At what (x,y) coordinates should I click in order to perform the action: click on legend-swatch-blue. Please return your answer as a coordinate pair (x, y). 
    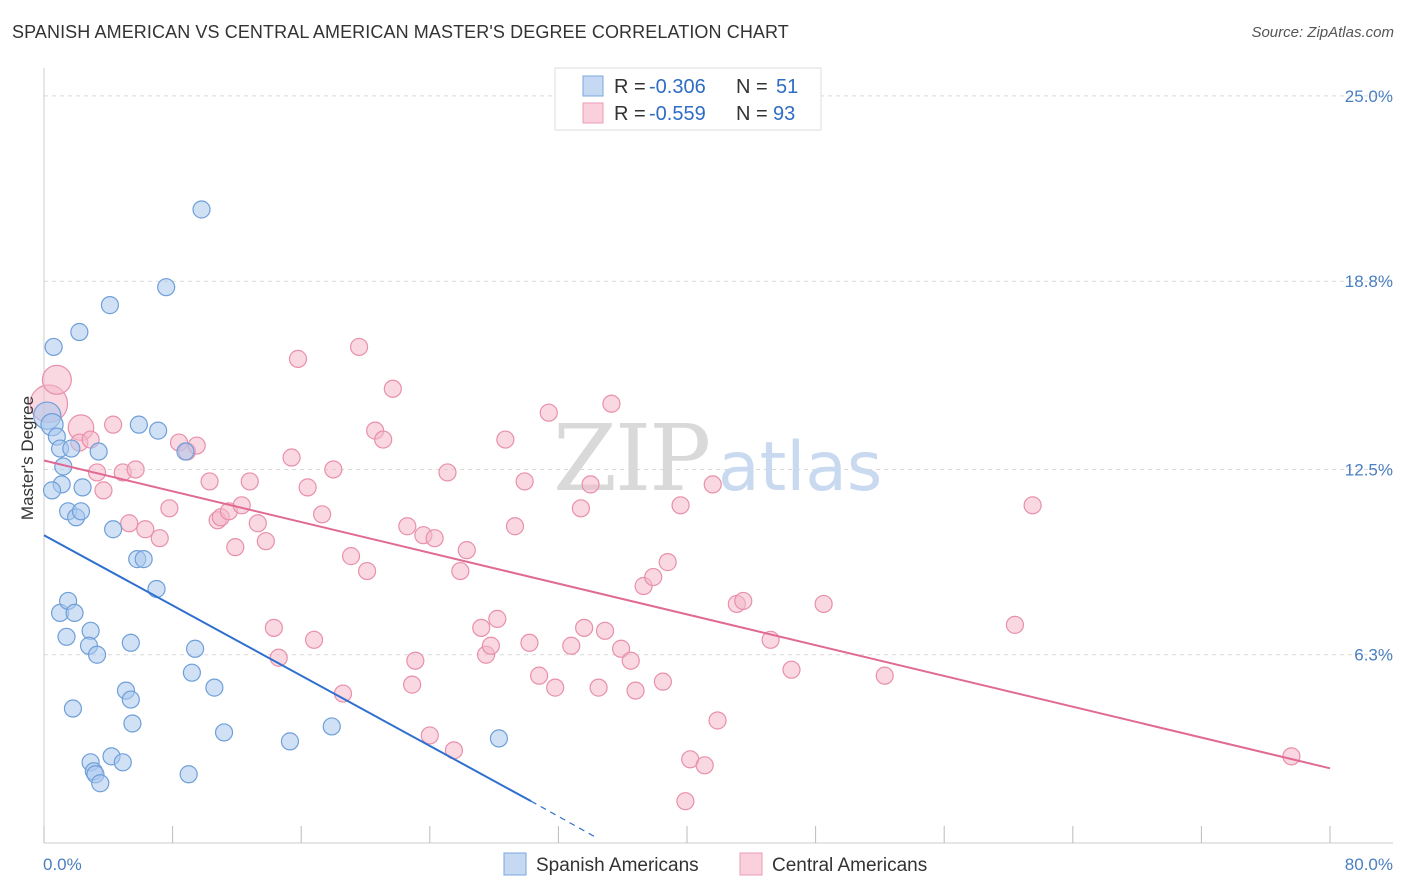
    Looking at the image, I should click on (593, 86).